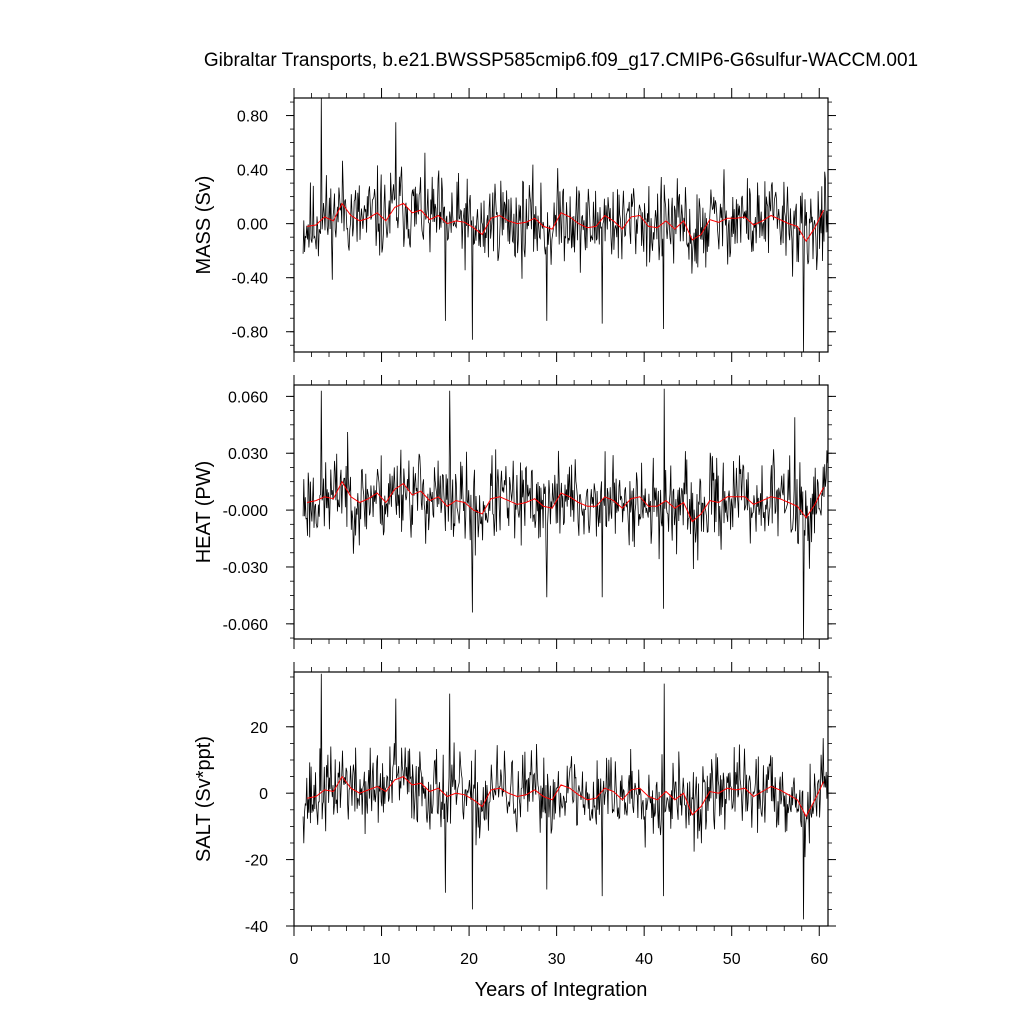  Describe the element at coordinates (263, 794) in the screenshot. I see `salt-y-tick-label: 0` at that location.